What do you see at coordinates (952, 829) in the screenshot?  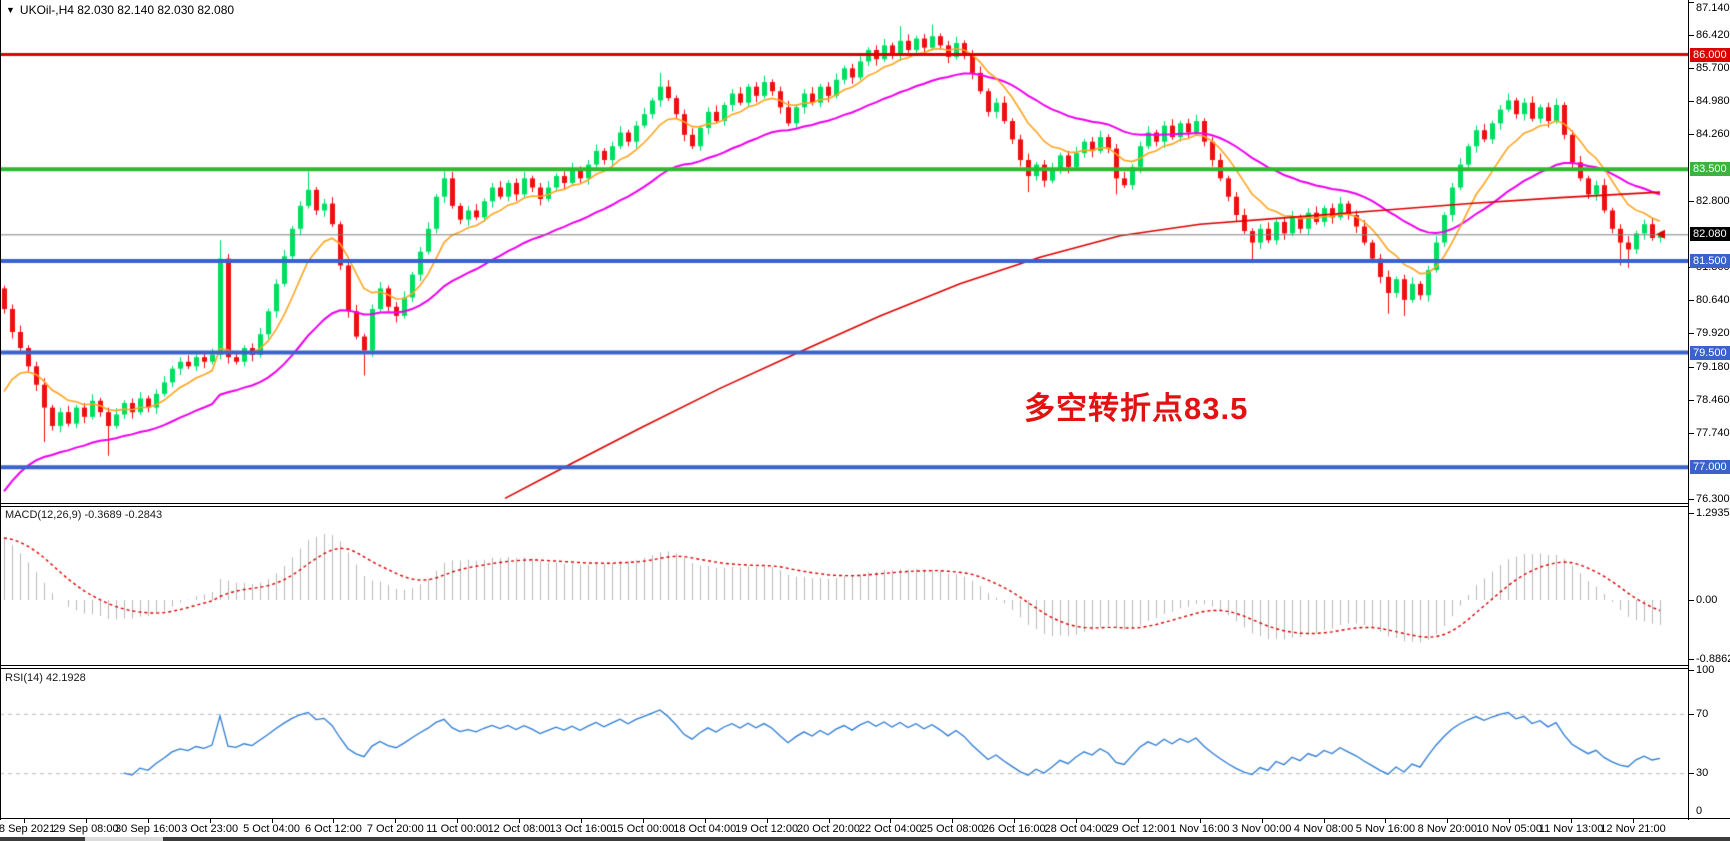 I see `time-axis-label: 25 Oct 08:00` at bounding box center [952, 829].